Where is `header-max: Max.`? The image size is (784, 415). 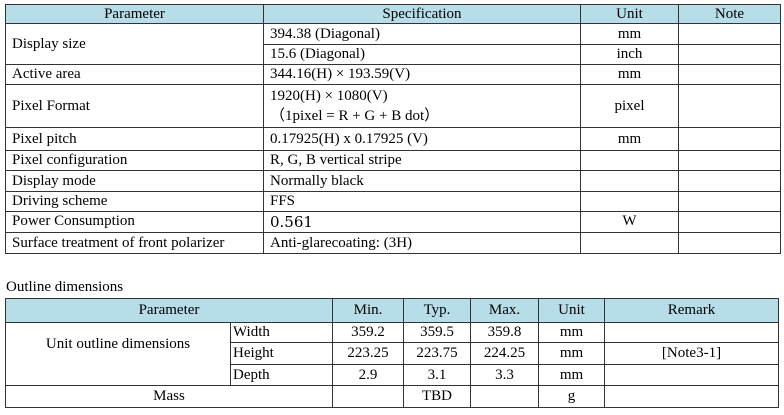
header-max: Max. is located at coordinates (504, 310).